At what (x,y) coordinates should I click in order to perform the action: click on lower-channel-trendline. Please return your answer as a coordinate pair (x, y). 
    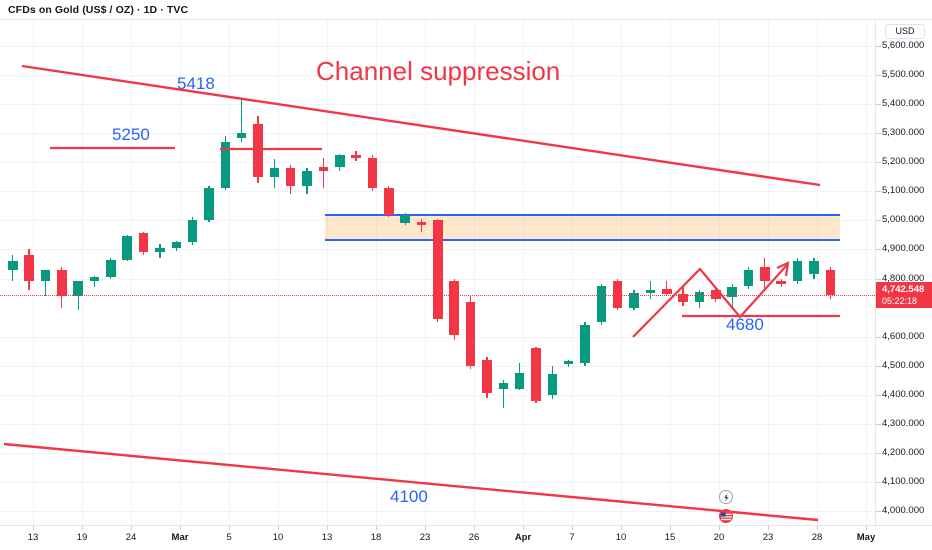
    Looking at the image, I should click on (411, 482).